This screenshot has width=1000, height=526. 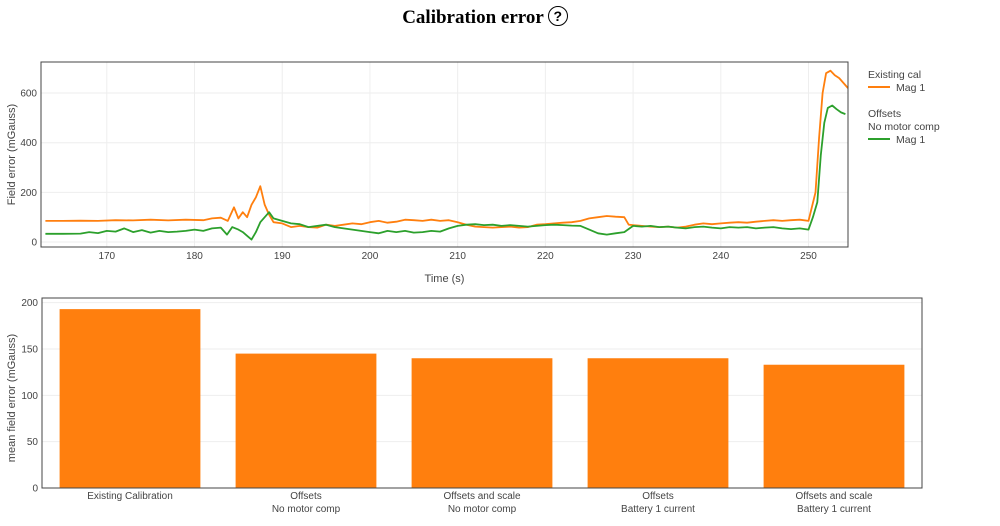 I want to click on y-tick-label: 150, so click(x=29, y=349).